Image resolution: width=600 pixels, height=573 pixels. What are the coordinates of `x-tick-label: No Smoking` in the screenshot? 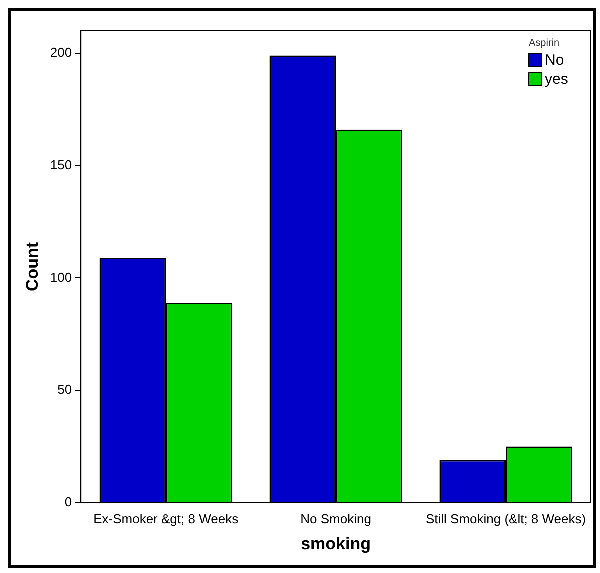 It's located at (336, 518).